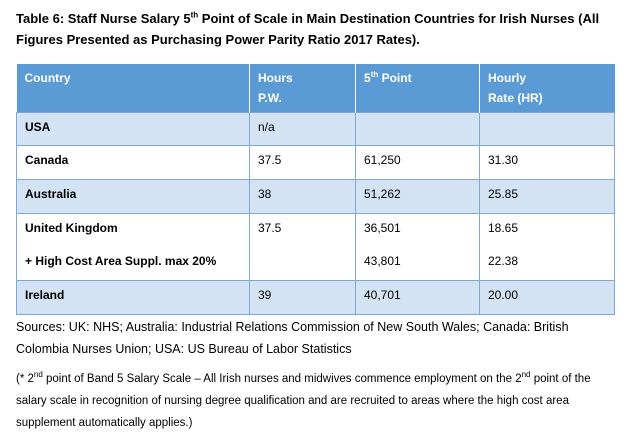 The width and height of the screenshot is (630, 443). I want to click on cell-hourly-rate: 25.85, so click(547, 196).